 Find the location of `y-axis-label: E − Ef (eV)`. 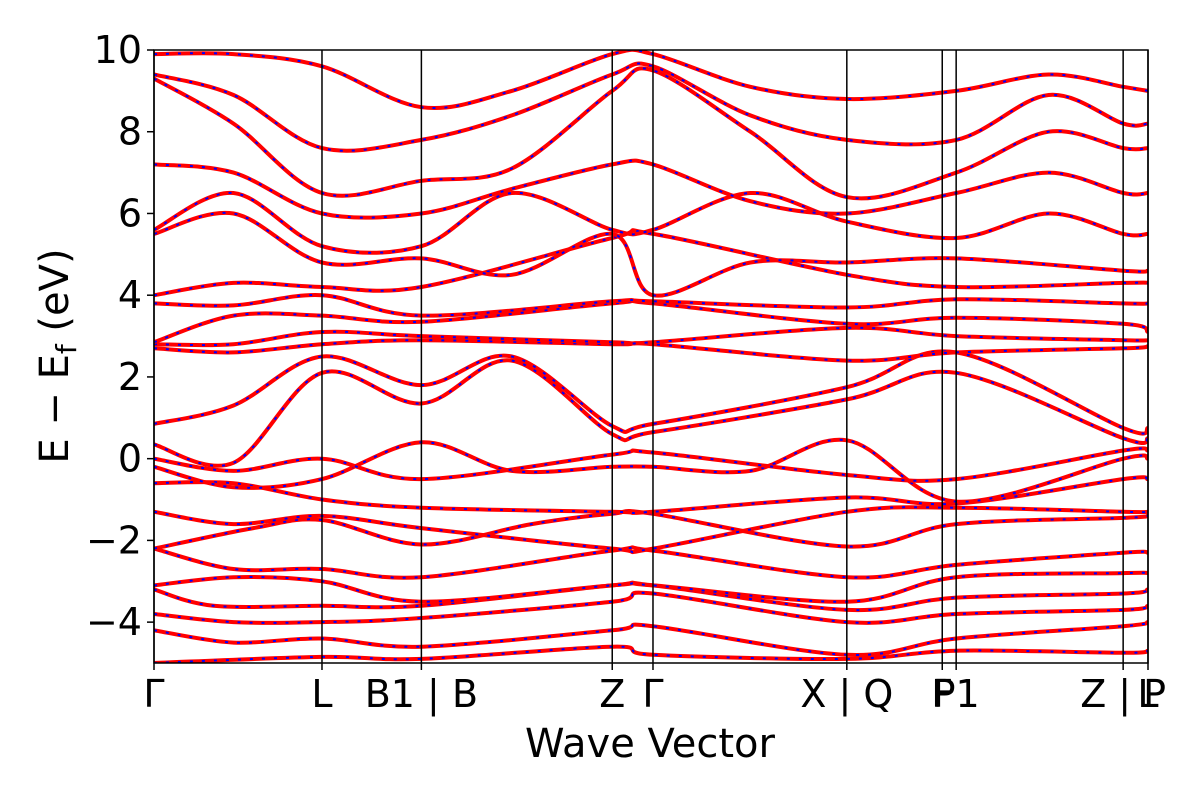

y-axis-label: E − Ef (eV) is located at coordinates (57, 355).